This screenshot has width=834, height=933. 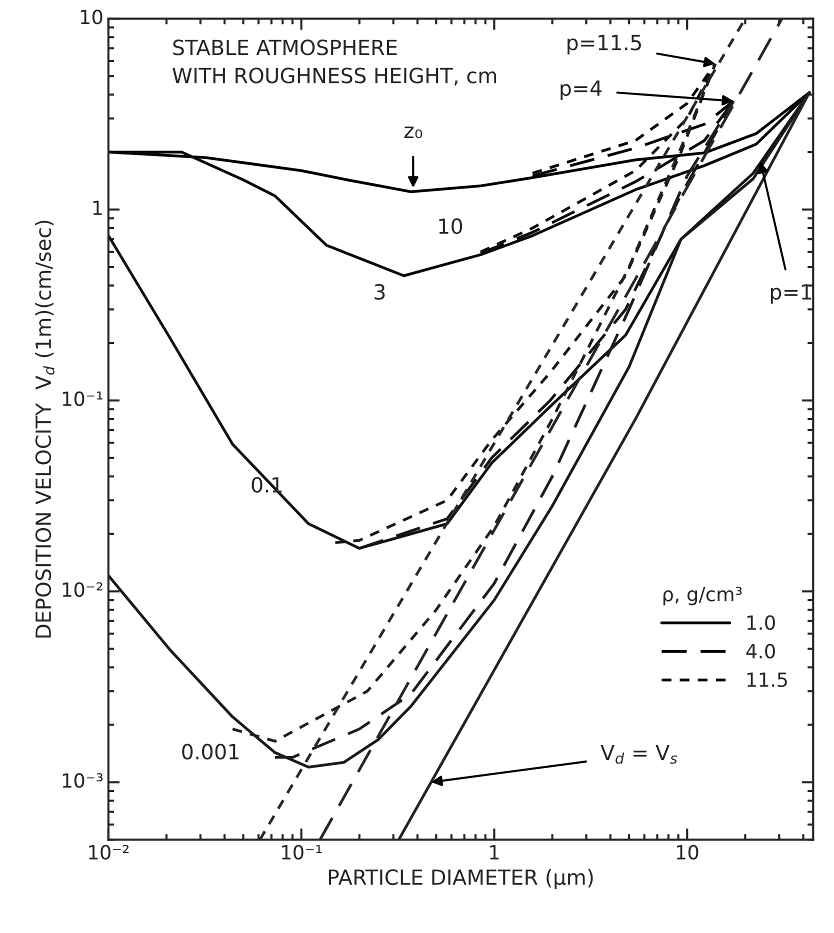 I want to click on y-tick-label: 10⁻¹, so click(x=82, y=398).